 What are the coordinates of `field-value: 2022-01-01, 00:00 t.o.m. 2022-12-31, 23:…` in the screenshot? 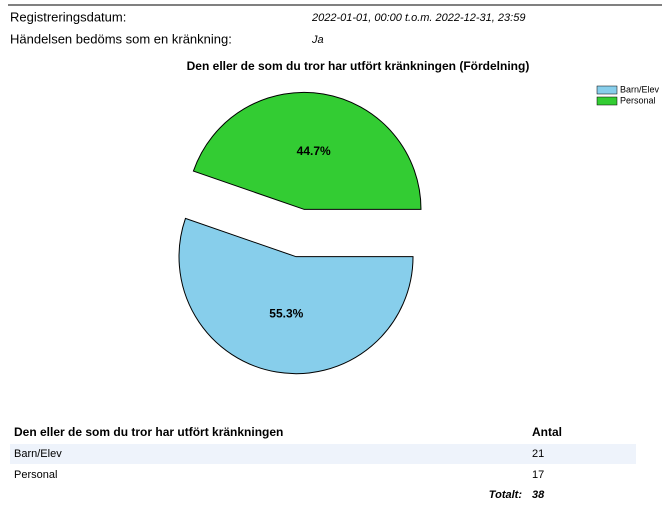 It's located at (418, 18).